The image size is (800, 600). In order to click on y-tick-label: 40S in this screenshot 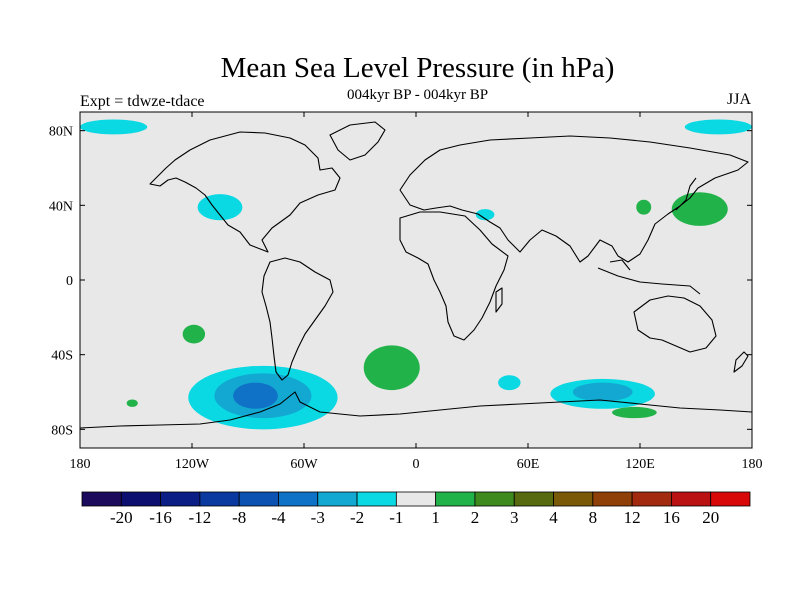, I will do `click(62, 356)`.